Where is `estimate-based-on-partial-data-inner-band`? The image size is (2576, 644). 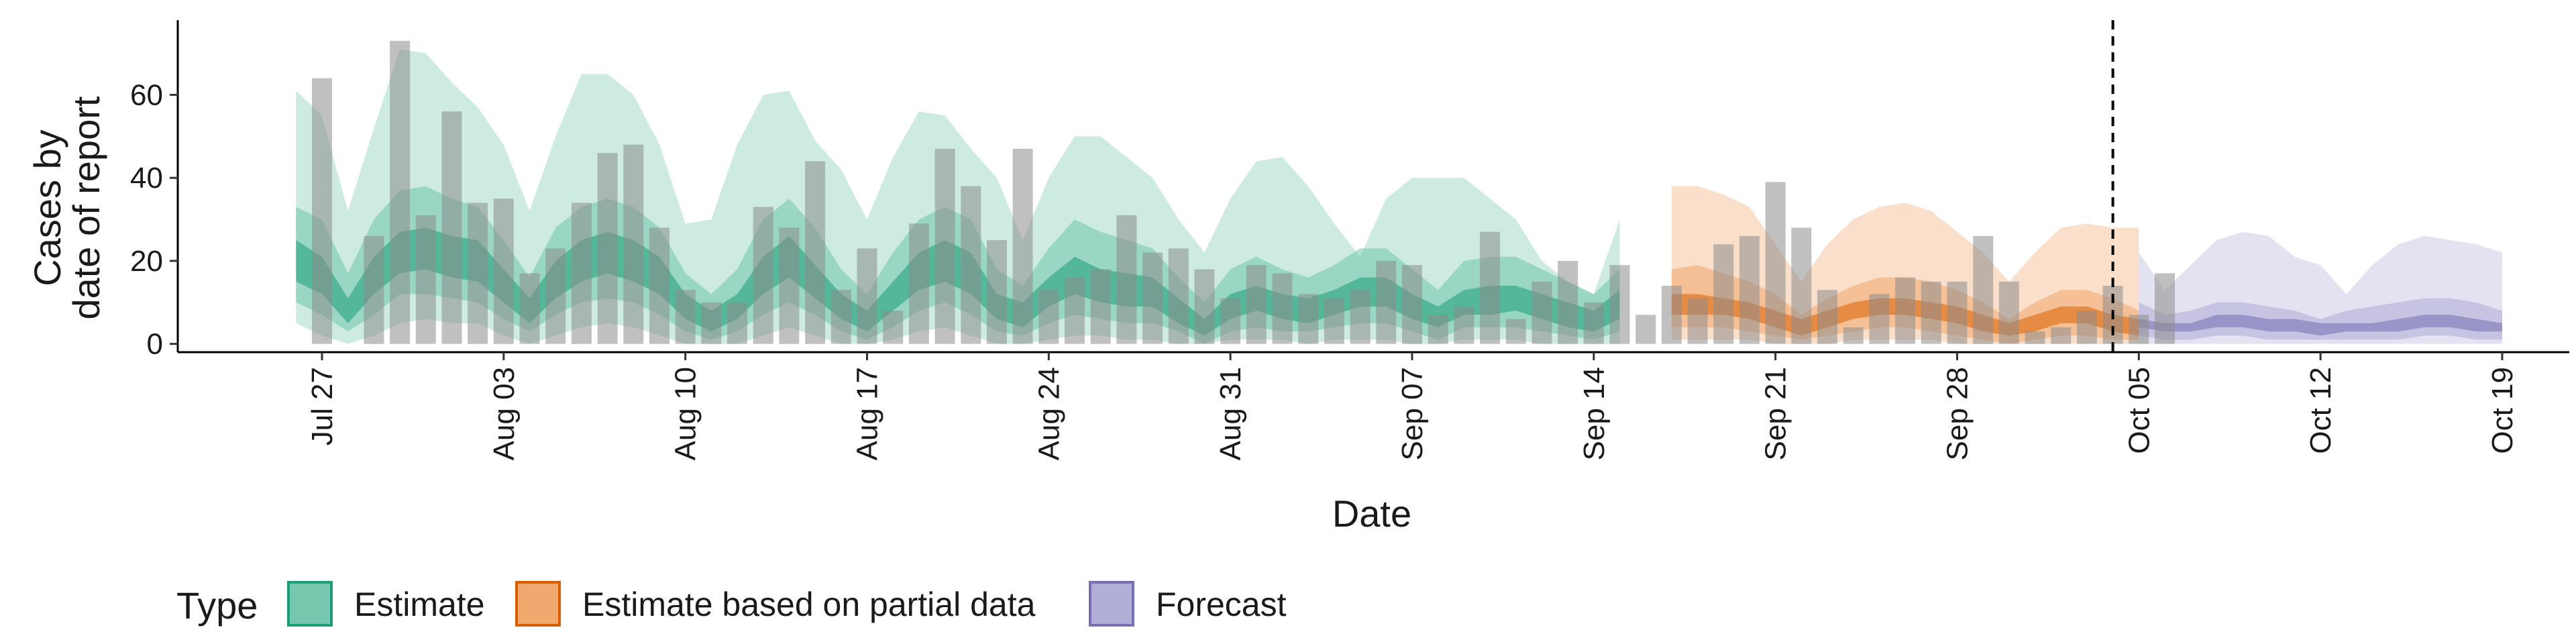 estimate-based-on-partial-data-inner-band is located at coordinates (1905, 315).